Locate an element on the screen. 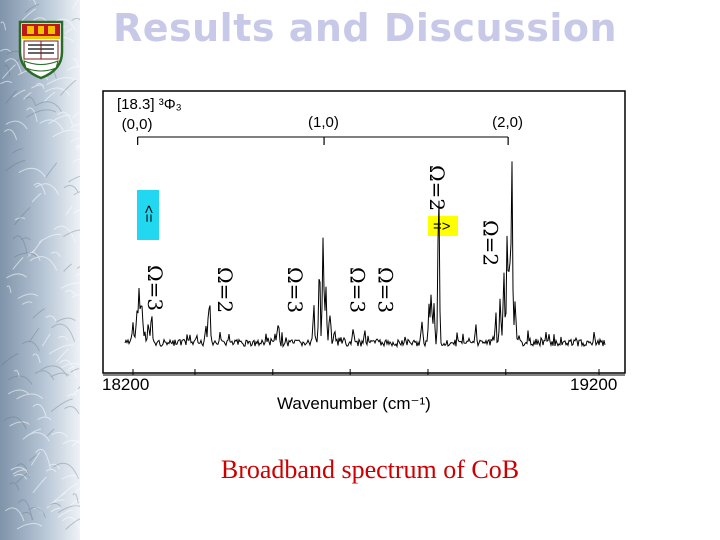  omega-labels: Ω=3 Ω=2 Ω=3 Ω=3 Ω=3Ω=2Ω=2 is located at coordinates (323, 239).